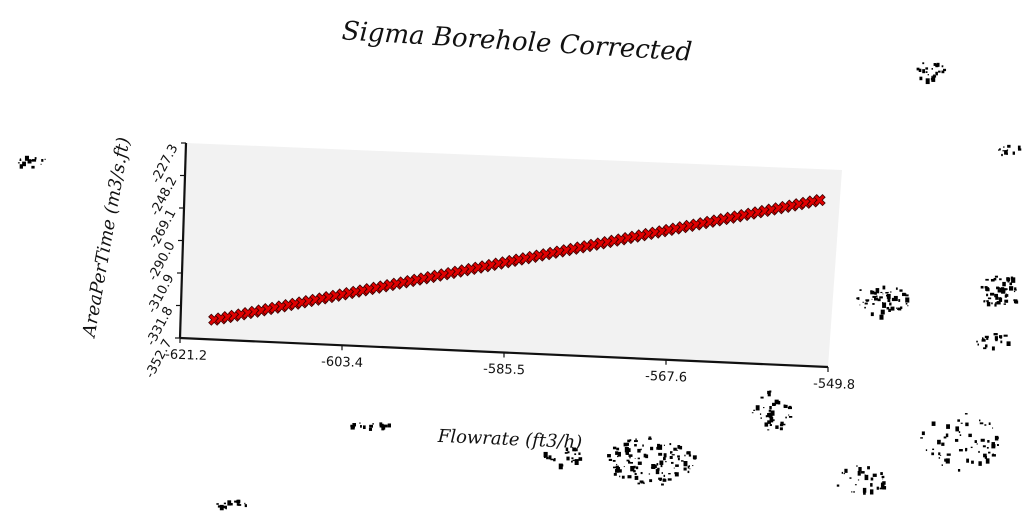 This screenshot has height=512, width=1024. Describe the element at coordinates (819, 200) in the screenshot. I see `data-point` at that location.